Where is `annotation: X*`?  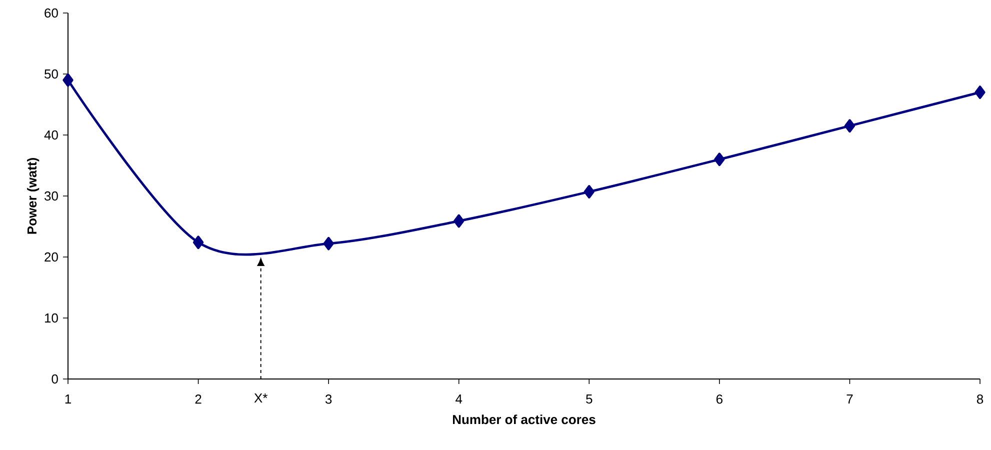 annotation: X* is located at coordinates (261, 398).